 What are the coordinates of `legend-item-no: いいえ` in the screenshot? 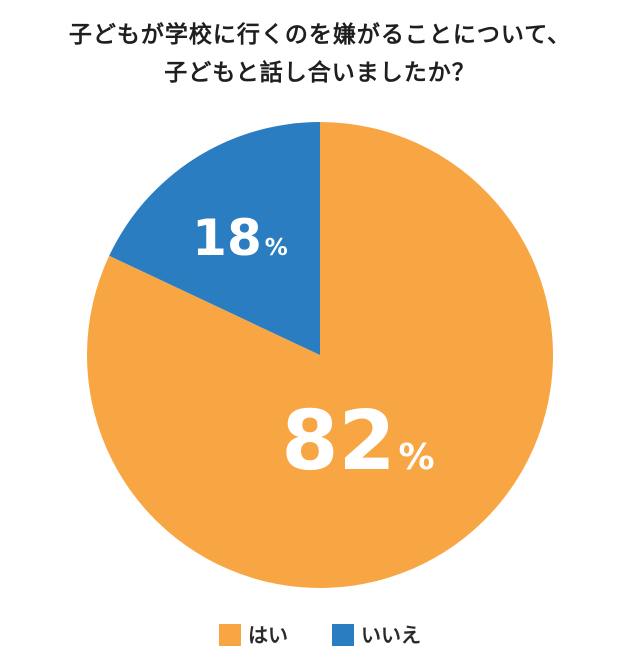 It's located at (376, 635).